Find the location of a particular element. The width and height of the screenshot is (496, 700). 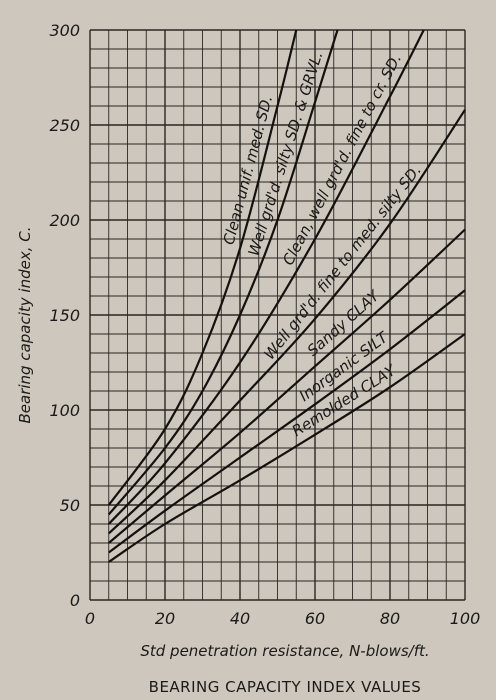

y-tick-label: 300 is located at coordinates (64, 30).